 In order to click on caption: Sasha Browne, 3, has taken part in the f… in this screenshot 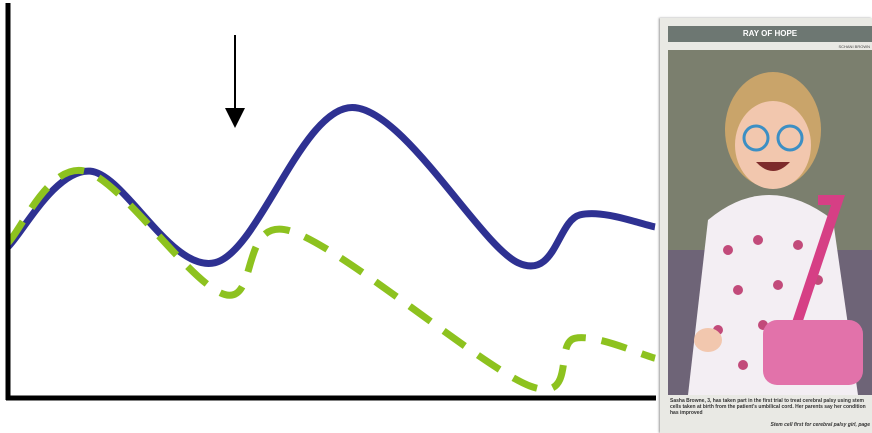, I will do `click(768, 407)`.